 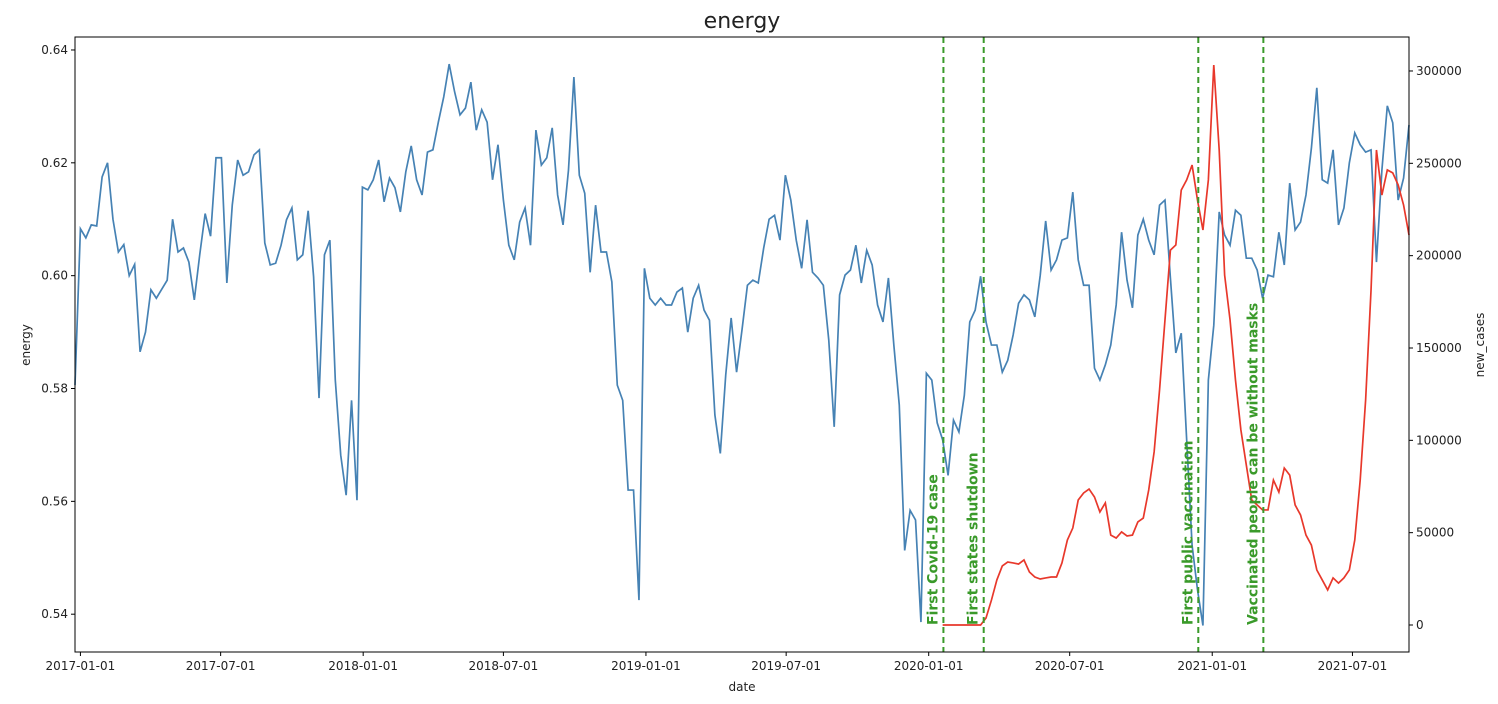 I want to click on y2-tick-label: 50000, so click(x=1435, y=533).